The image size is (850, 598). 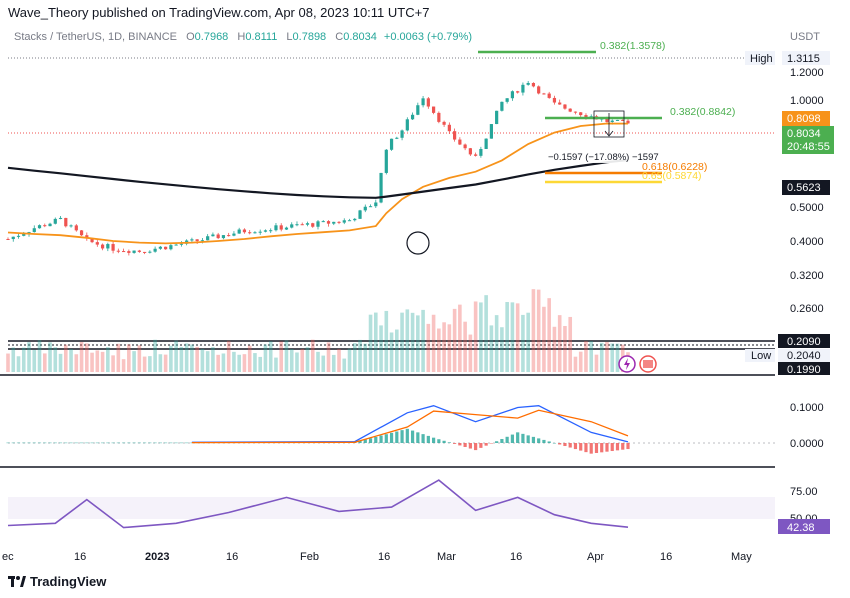 What do you see at coordinates (318, 178) in the screenshot?
I see `ema-long-line` at bounding box center [318, 178].